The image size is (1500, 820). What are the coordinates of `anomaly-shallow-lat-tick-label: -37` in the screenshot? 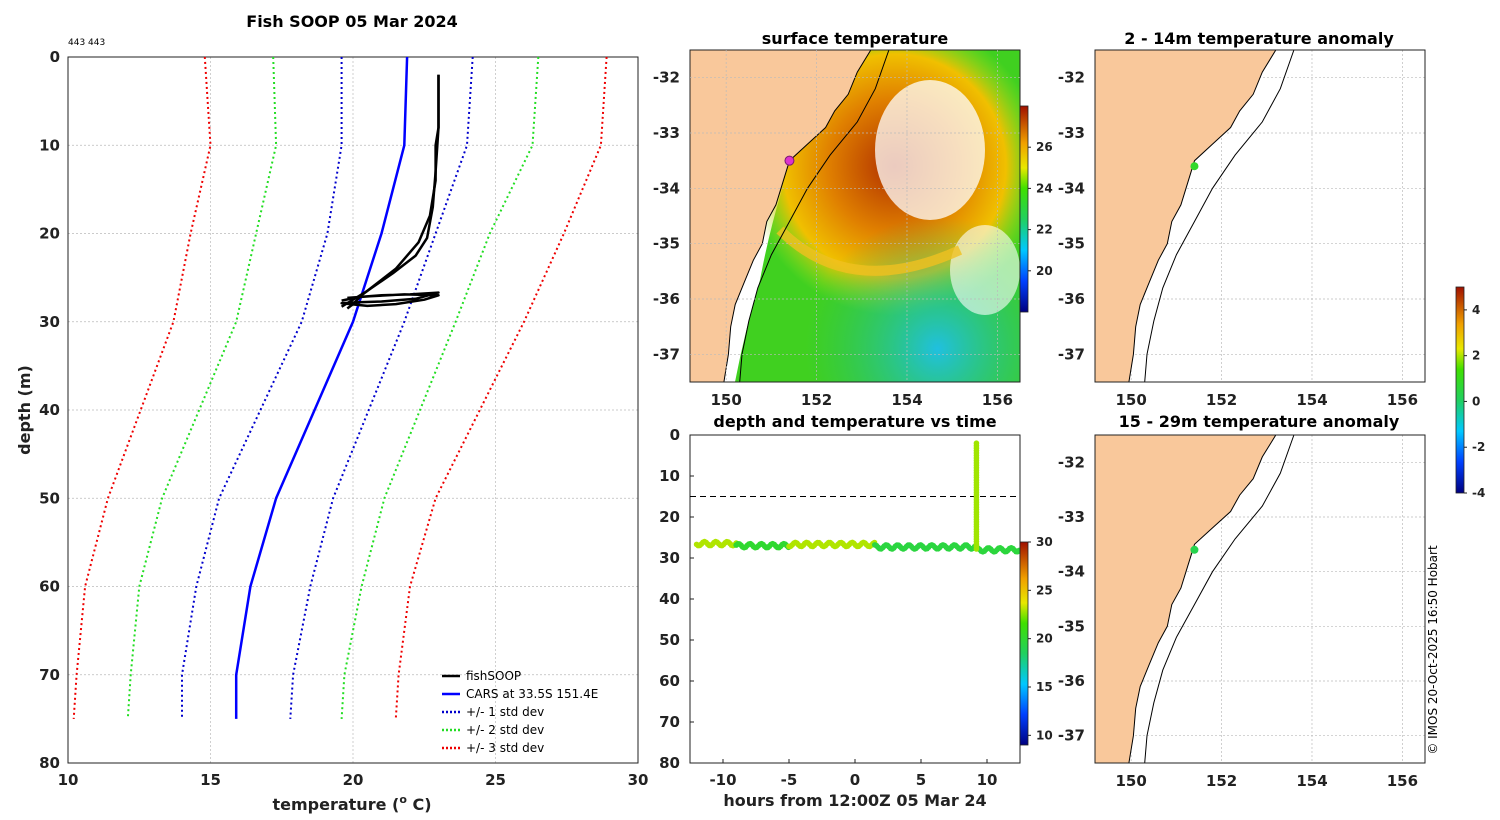 It's located at (1071, 354).